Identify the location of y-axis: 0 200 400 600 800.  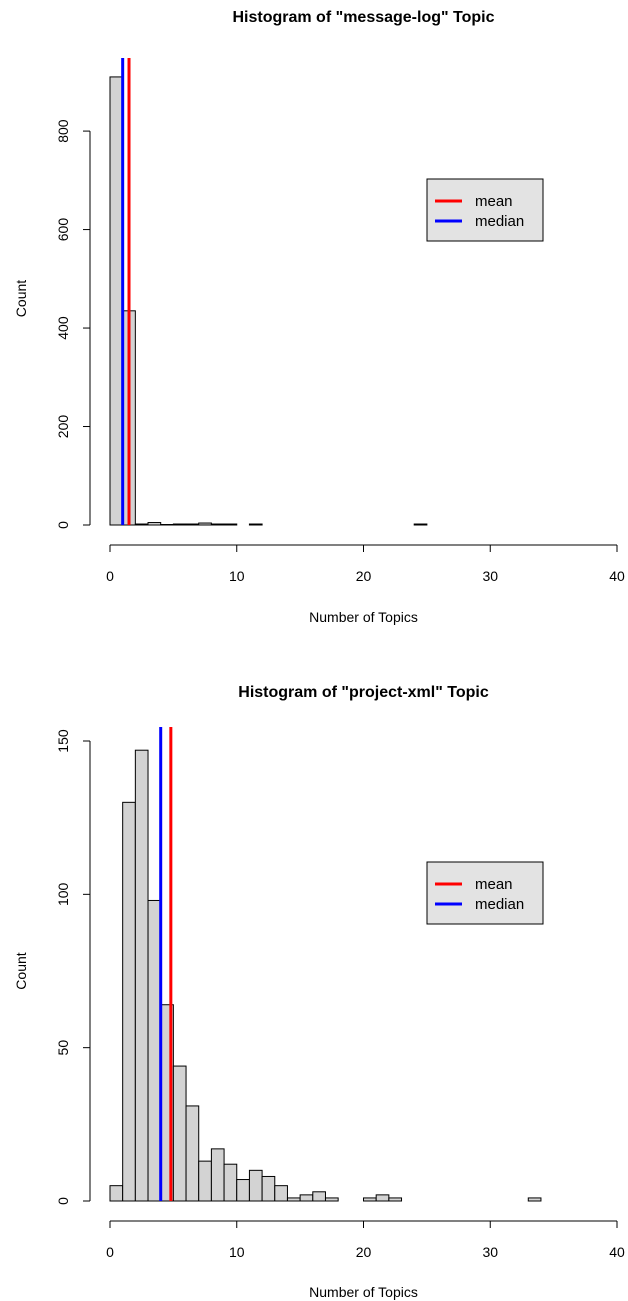
(73, 324).